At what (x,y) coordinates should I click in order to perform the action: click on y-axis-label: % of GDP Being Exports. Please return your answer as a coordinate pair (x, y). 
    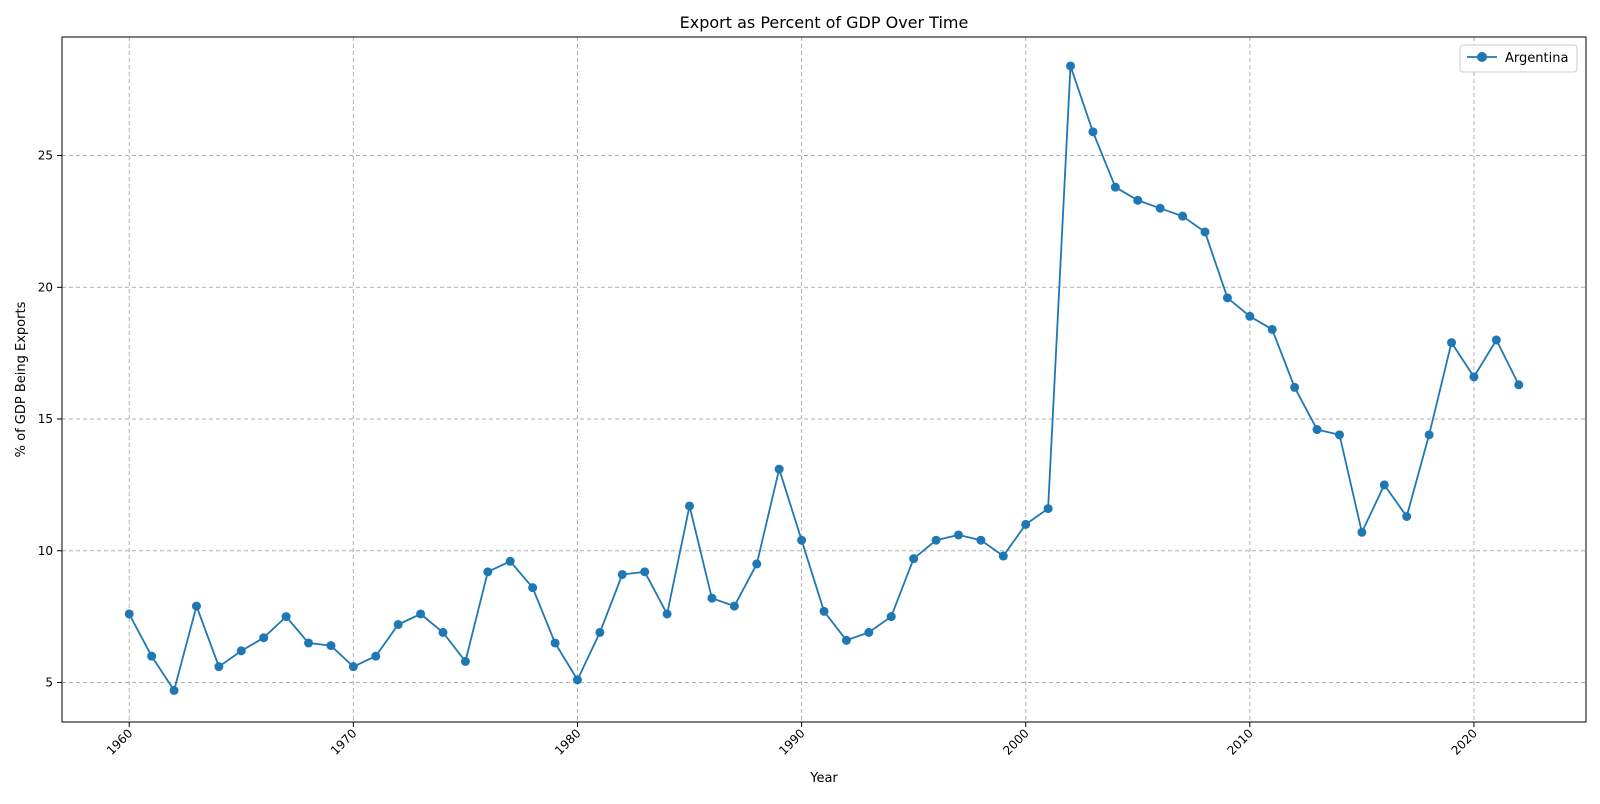
    Looking at the image, I should click on (21, 379).